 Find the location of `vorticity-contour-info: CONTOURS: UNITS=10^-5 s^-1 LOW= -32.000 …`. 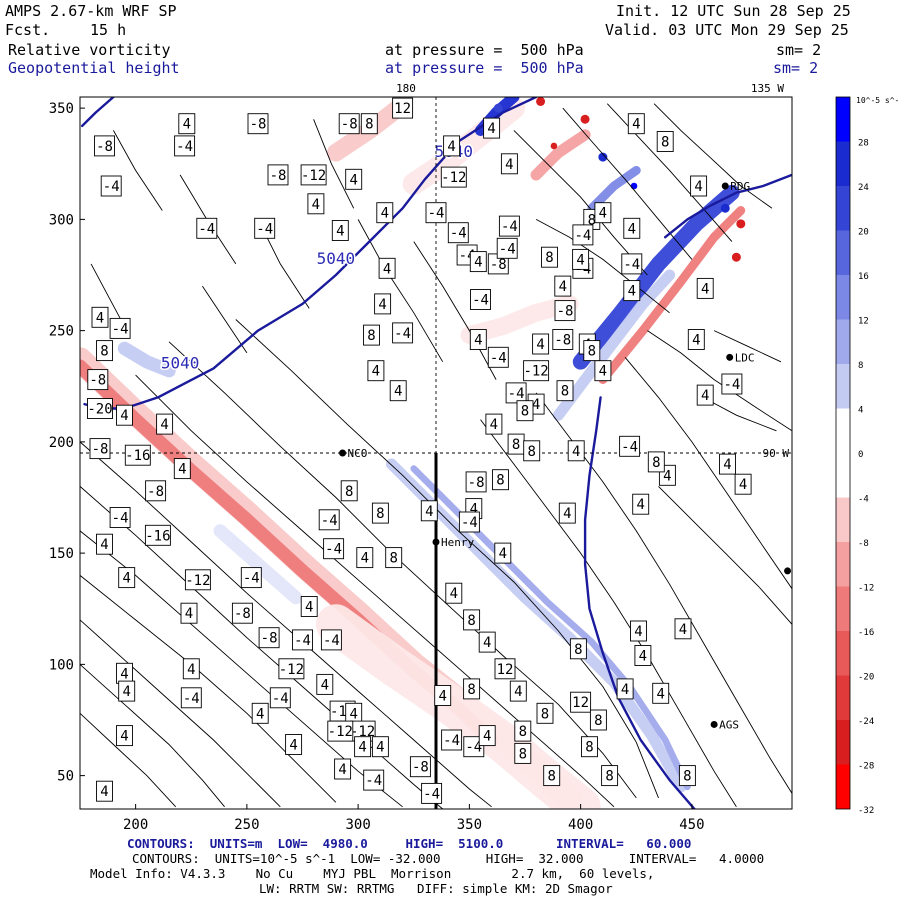

vorticity-contour-info: CONTOURS: UNITS=10^-5 s^-1 LOW= -32.000 … is located at coordinates (448, 859).